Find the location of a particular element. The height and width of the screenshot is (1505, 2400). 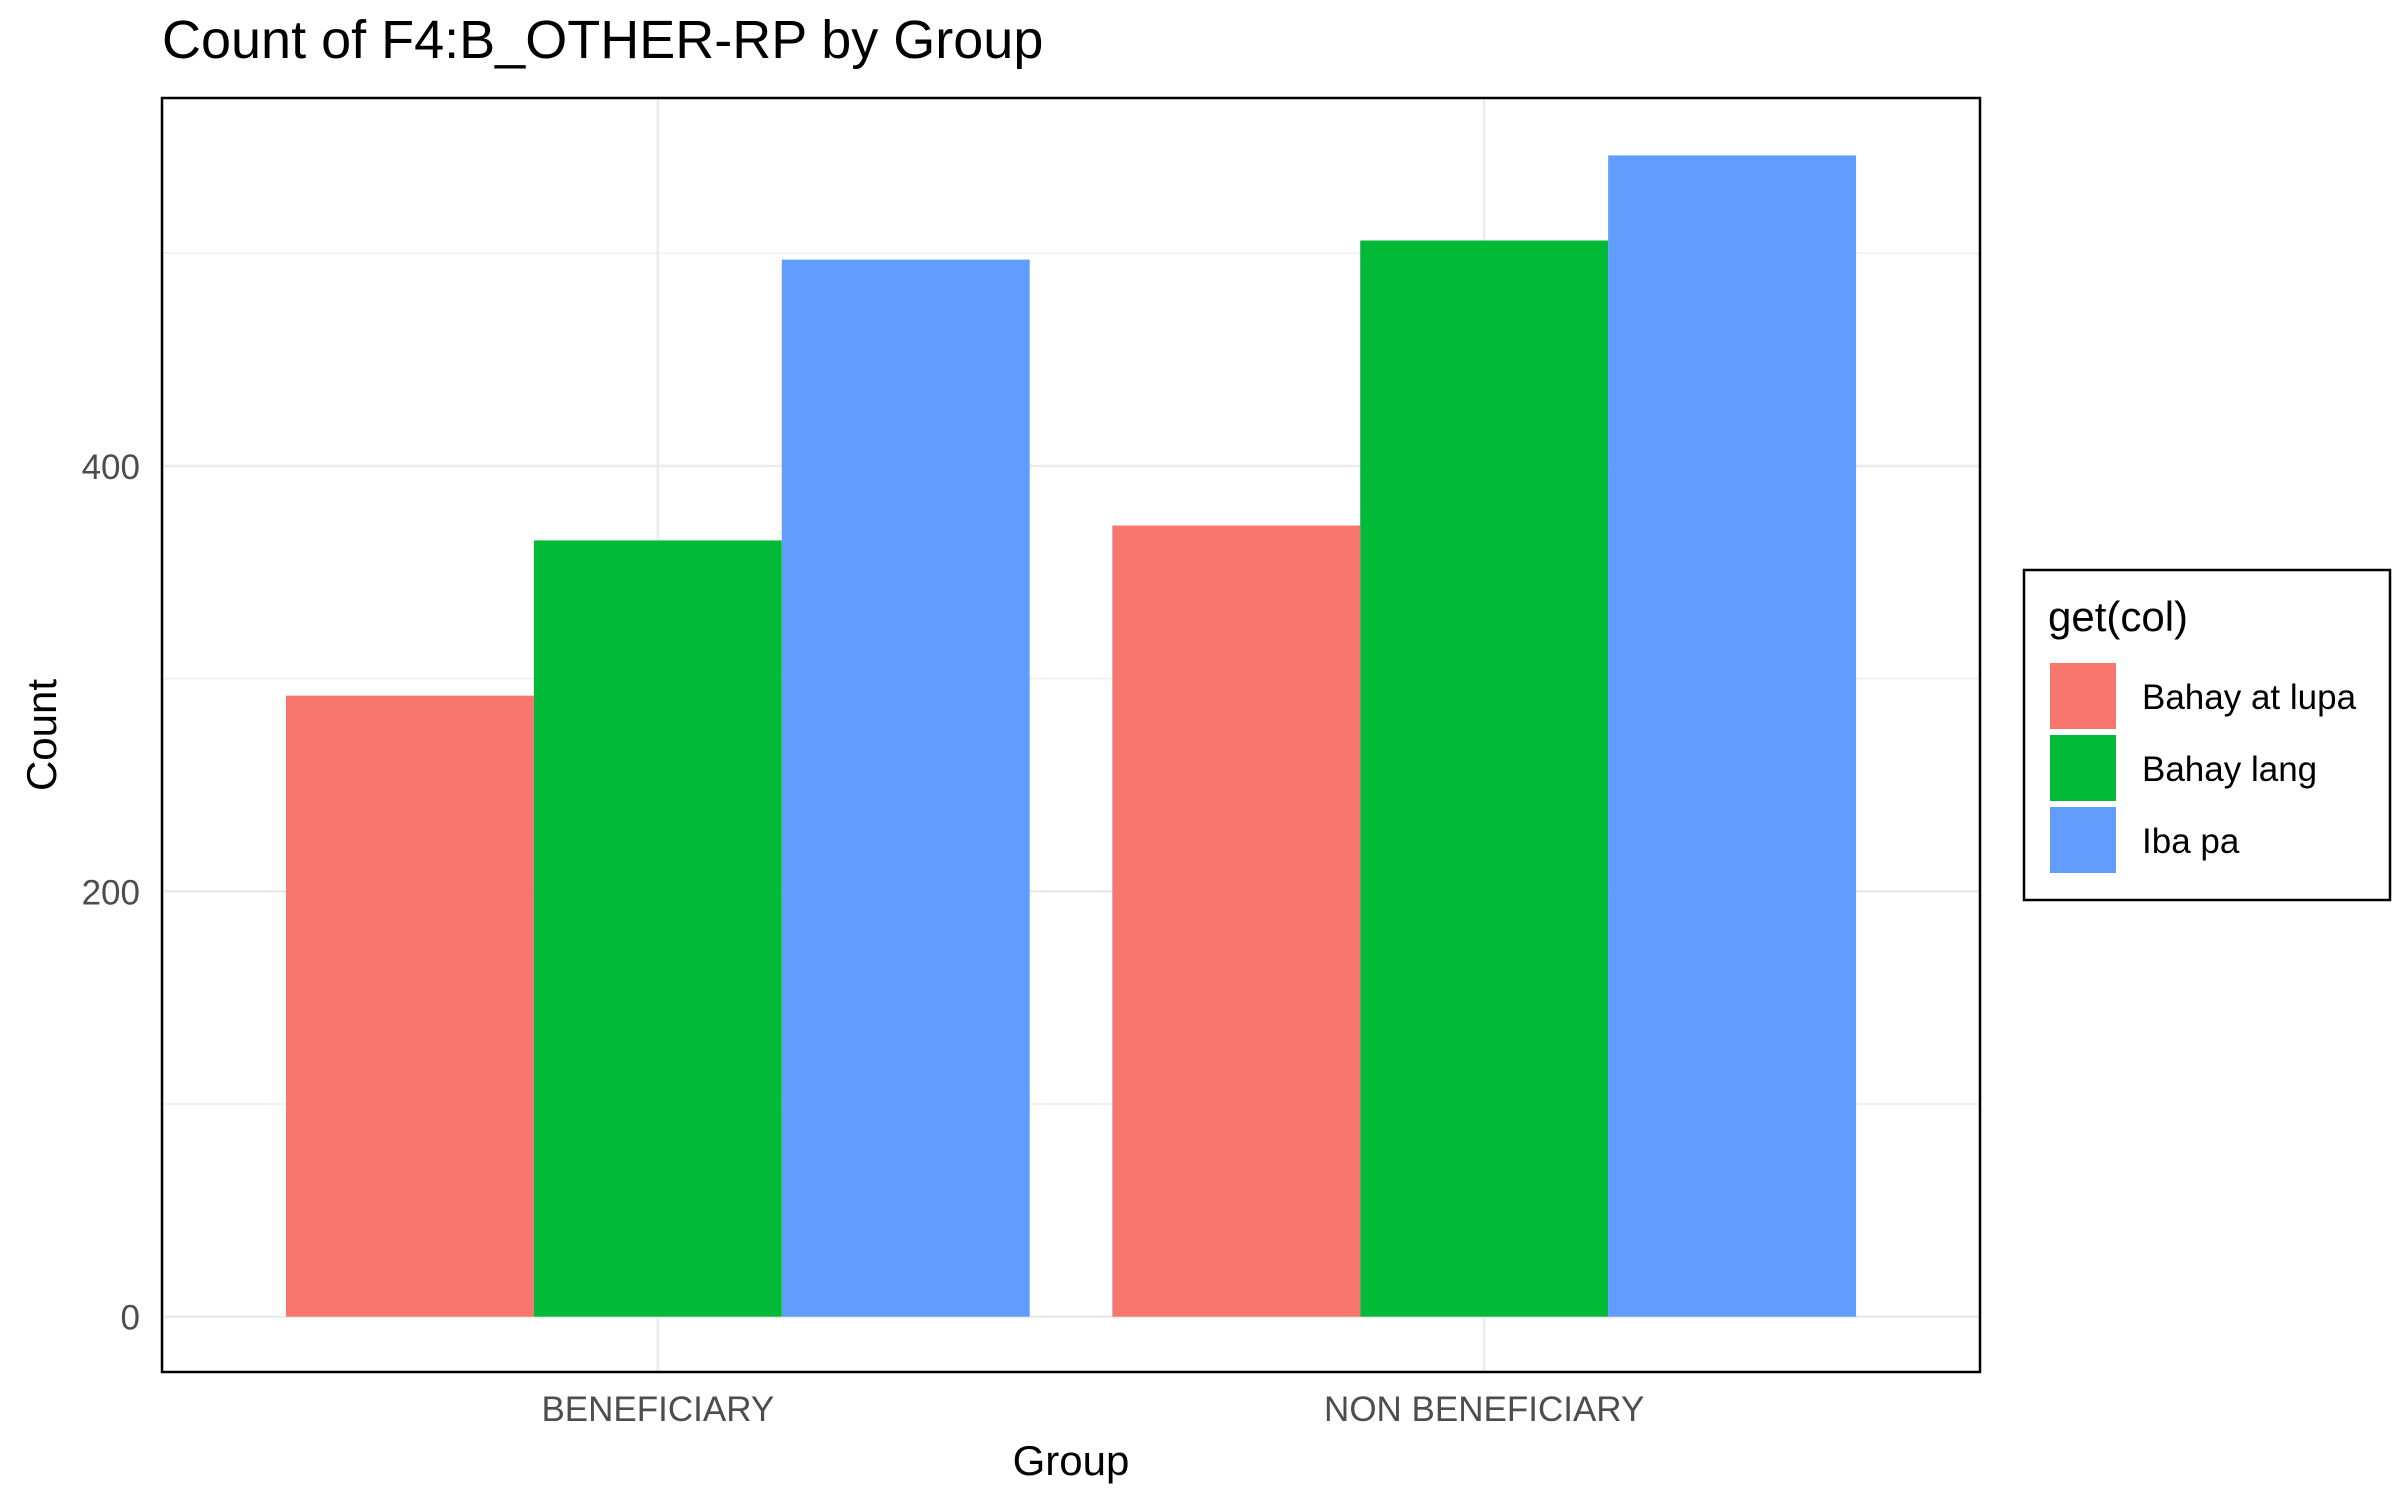

x-axis-title: Group is located at coordinates (1071, 1460).